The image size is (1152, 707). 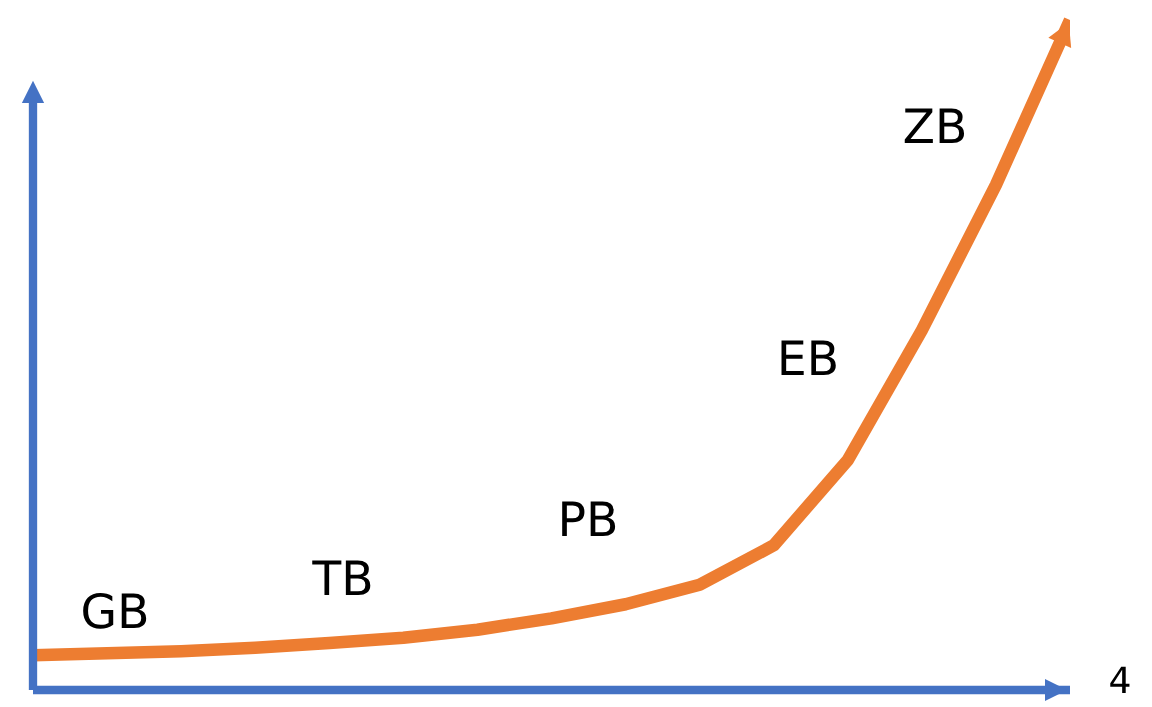 What do you see at coordinates (589, 519) in the screenshot?
I see `annotation: PB` at bounding box center [589, 519].